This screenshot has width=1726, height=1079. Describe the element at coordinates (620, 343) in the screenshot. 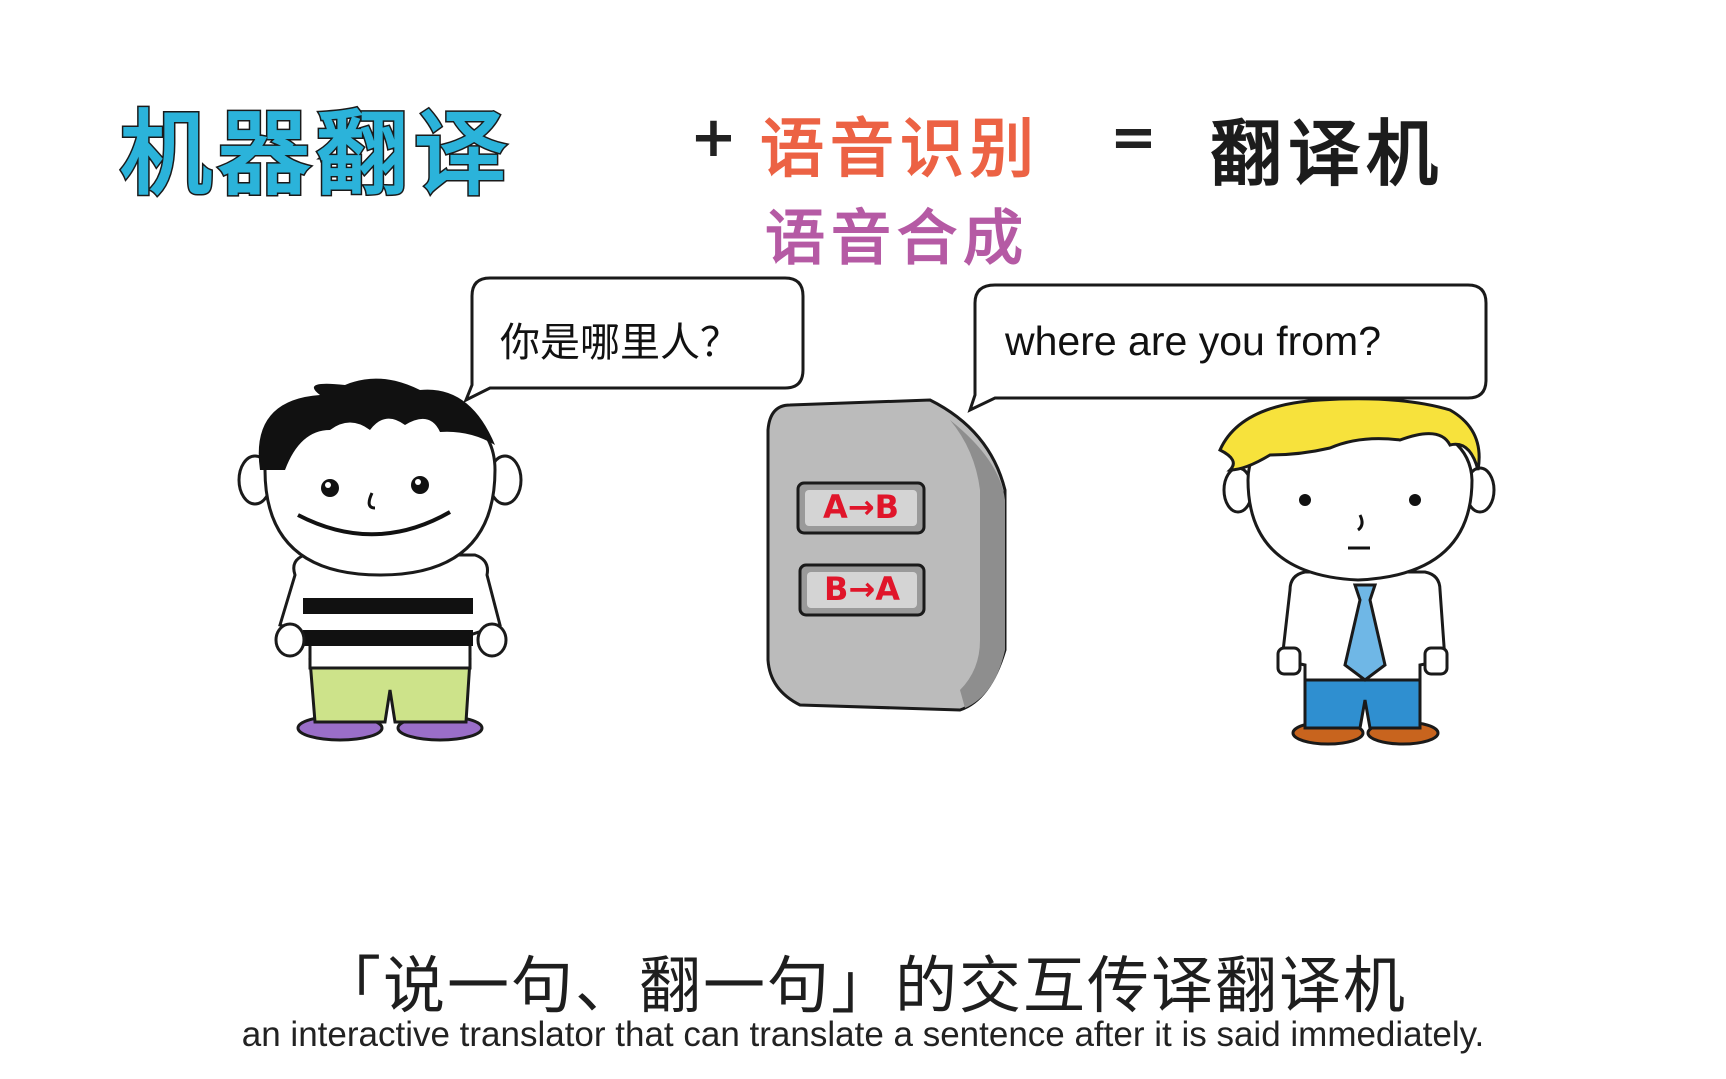

I see `chinese-question-text: 你是哪里人？` at that location.